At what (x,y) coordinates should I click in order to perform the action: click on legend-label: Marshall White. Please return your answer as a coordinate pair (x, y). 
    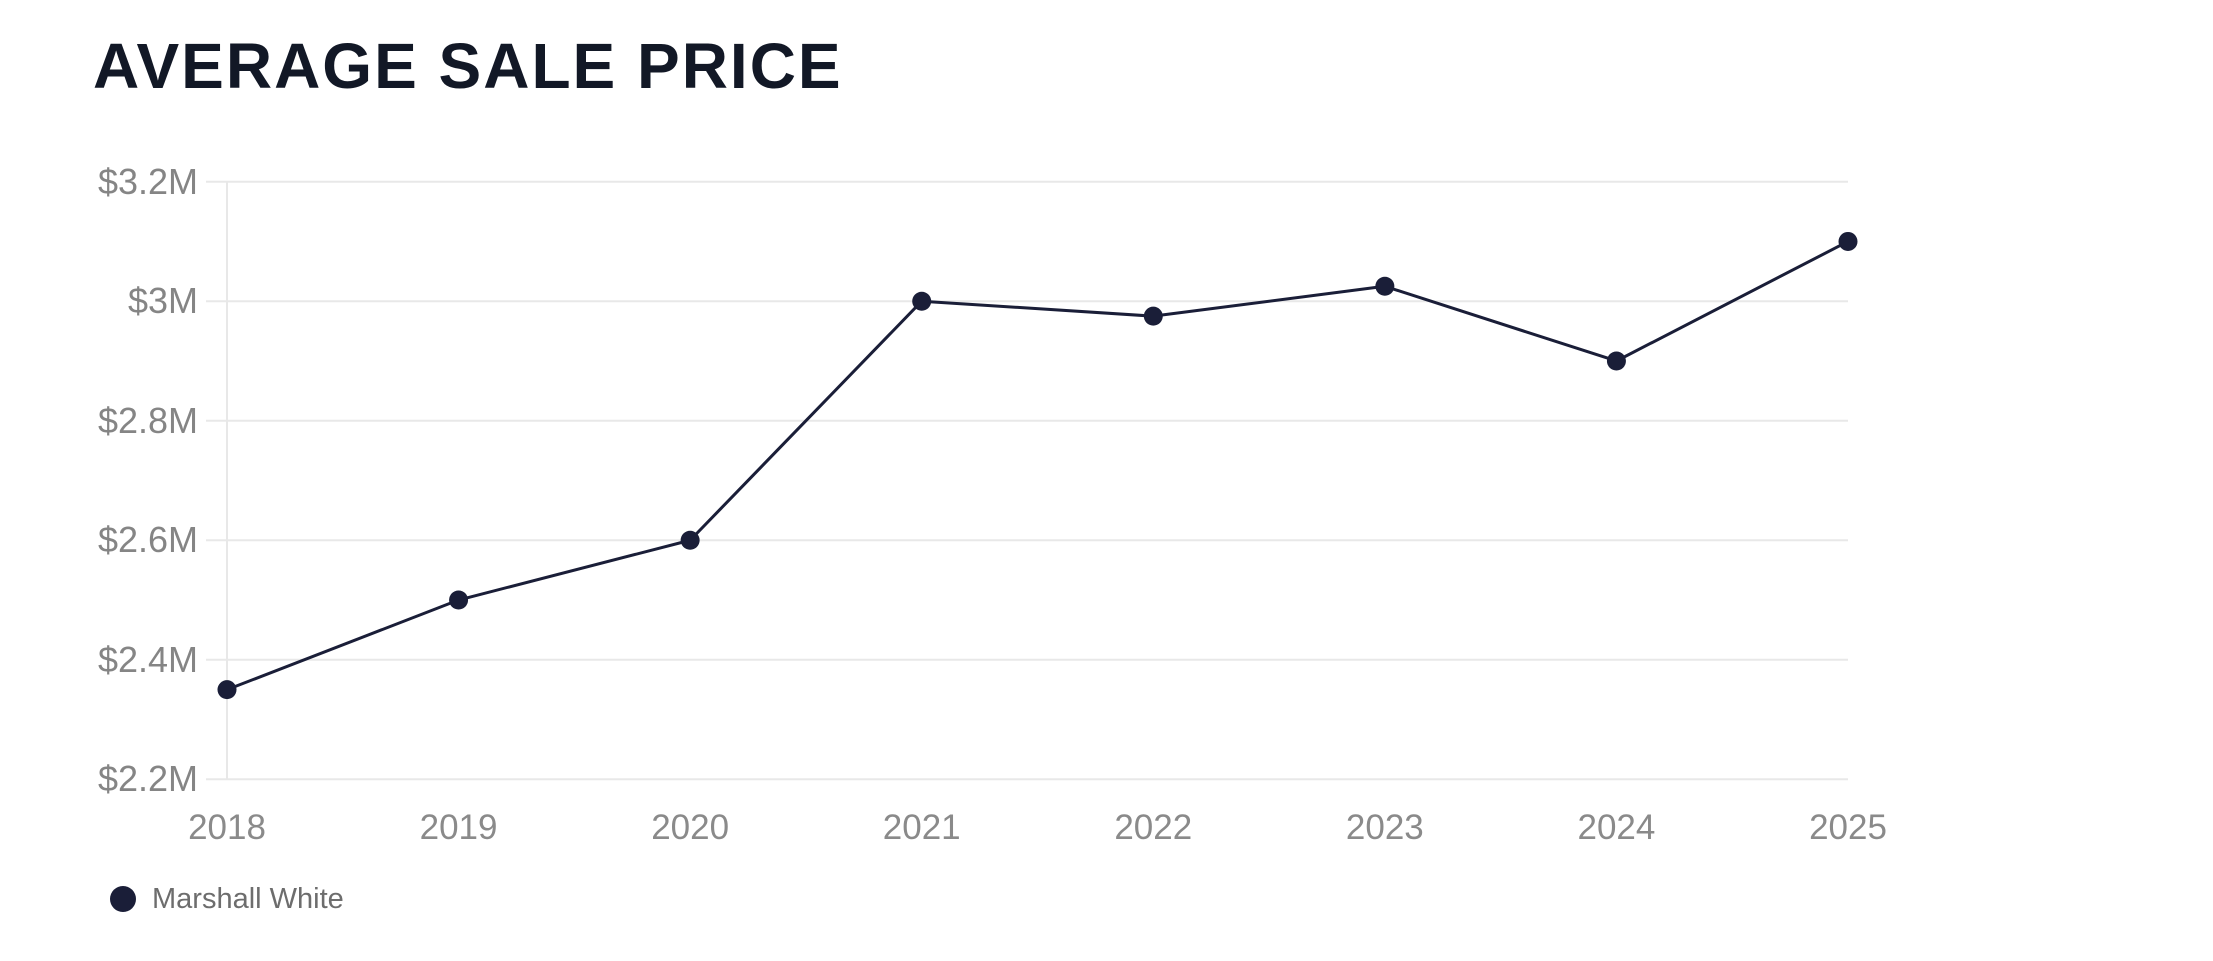
    Looking at the image, I should click on (248, 899).